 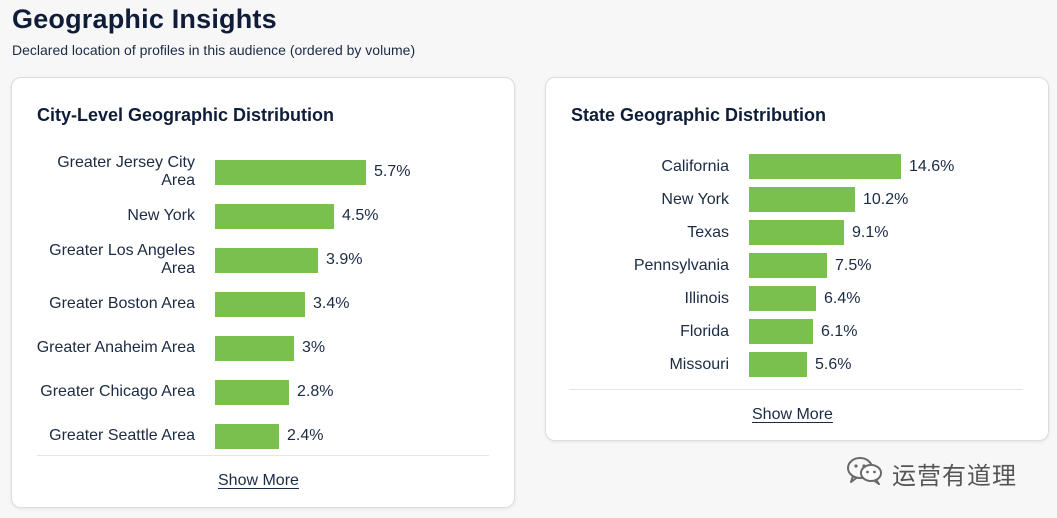 I want to click on bar-value-label: 6.1%, so click(x=839, y=331).